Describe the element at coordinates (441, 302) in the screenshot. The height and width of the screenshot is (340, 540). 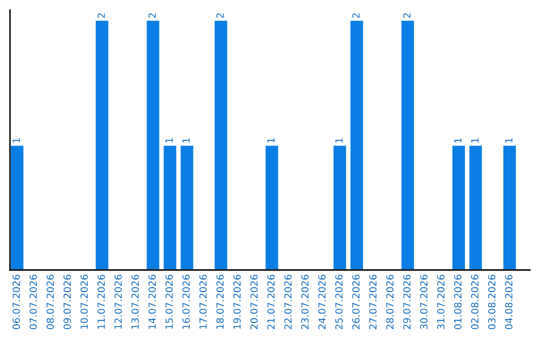
I see `x-tick-label: 31.07.2026` at that location.